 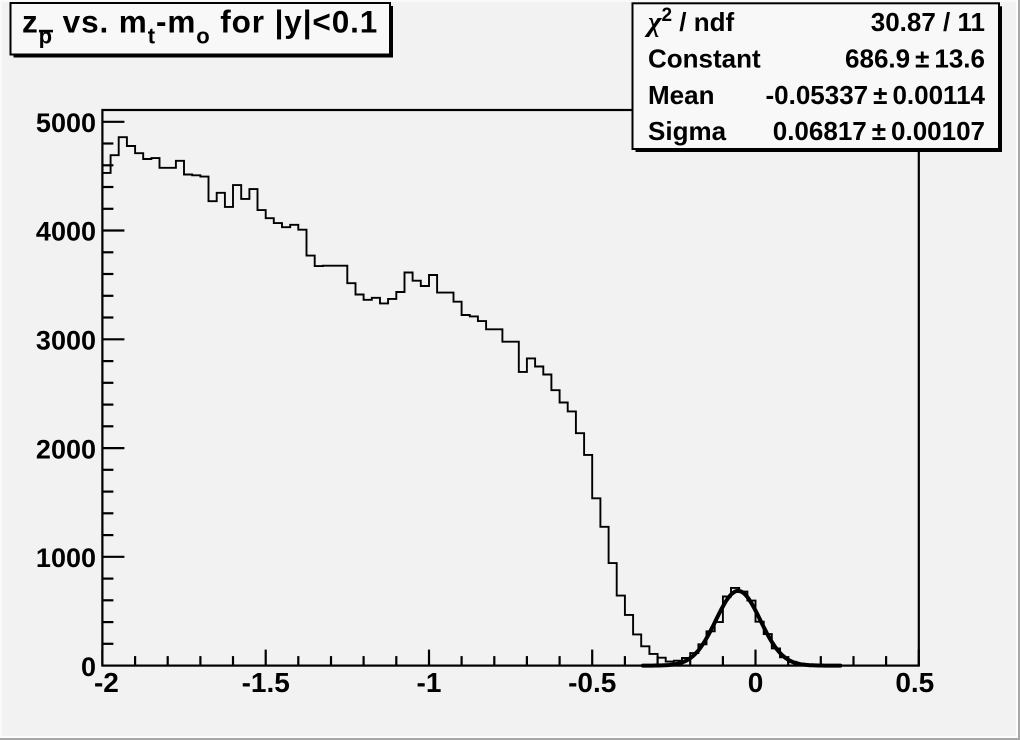 I want to click on svg-text: 30.87 / 11, so click(x=928, y=22).